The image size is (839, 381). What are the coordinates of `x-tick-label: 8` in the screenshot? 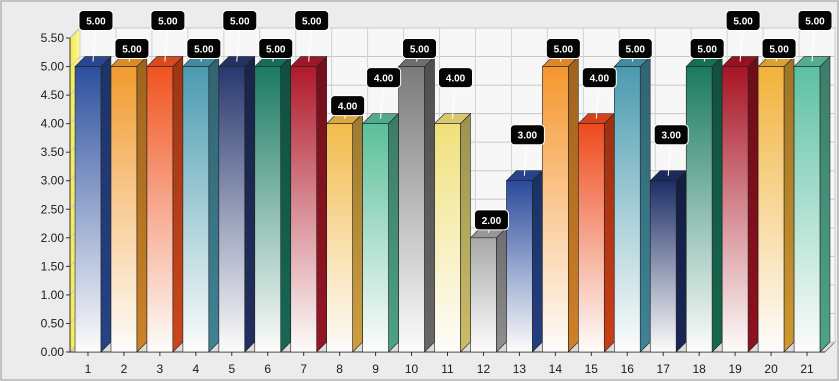 It's located at (339, 369).